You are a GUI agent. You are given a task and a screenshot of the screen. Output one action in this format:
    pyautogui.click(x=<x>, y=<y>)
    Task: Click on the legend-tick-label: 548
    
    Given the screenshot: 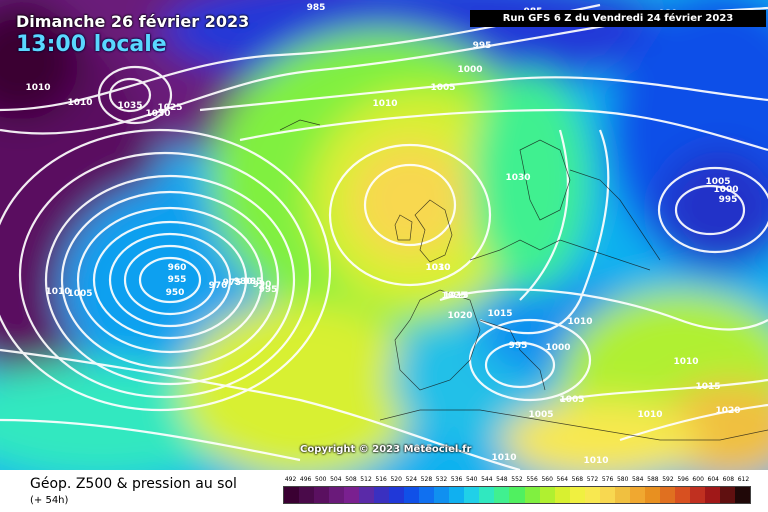 What is the action you would take?
    pyautogui.click(x=502, y=479)
    